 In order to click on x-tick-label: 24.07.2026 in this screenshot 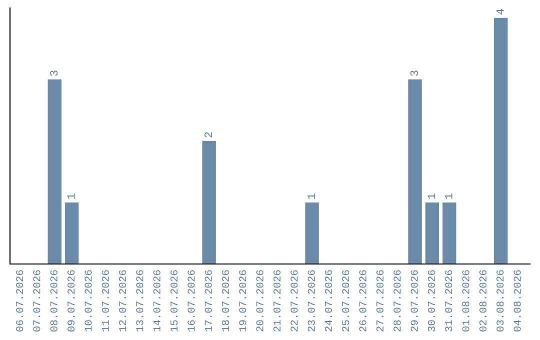, I will do `click(328, 301)`.